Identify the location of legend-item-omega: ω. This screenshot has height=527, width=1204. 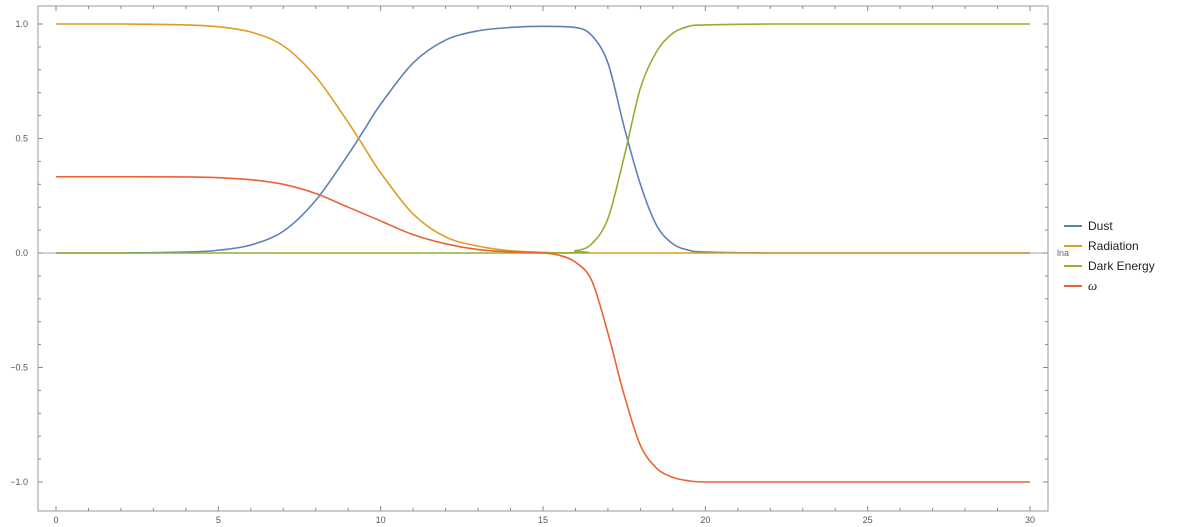
(1080, 285).